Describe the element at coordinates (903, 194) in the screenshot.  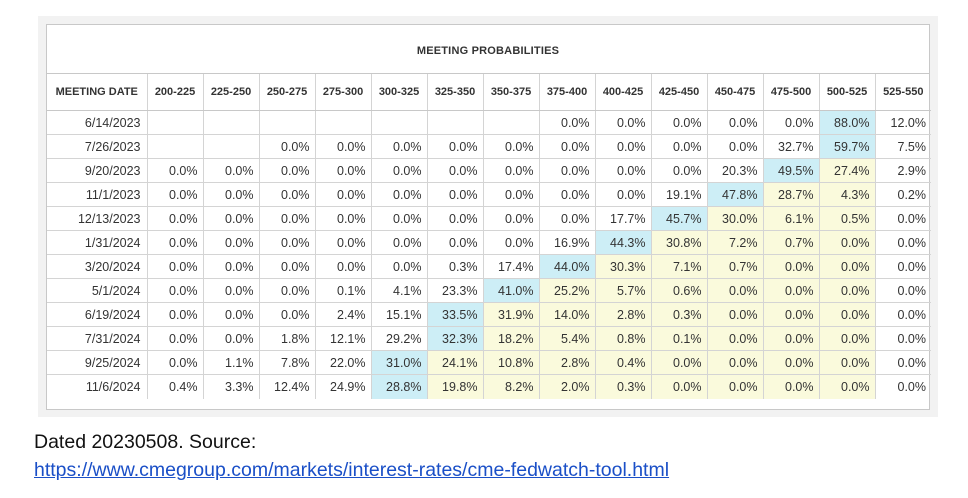
I see `probability-cell: 0.2%` at that location.